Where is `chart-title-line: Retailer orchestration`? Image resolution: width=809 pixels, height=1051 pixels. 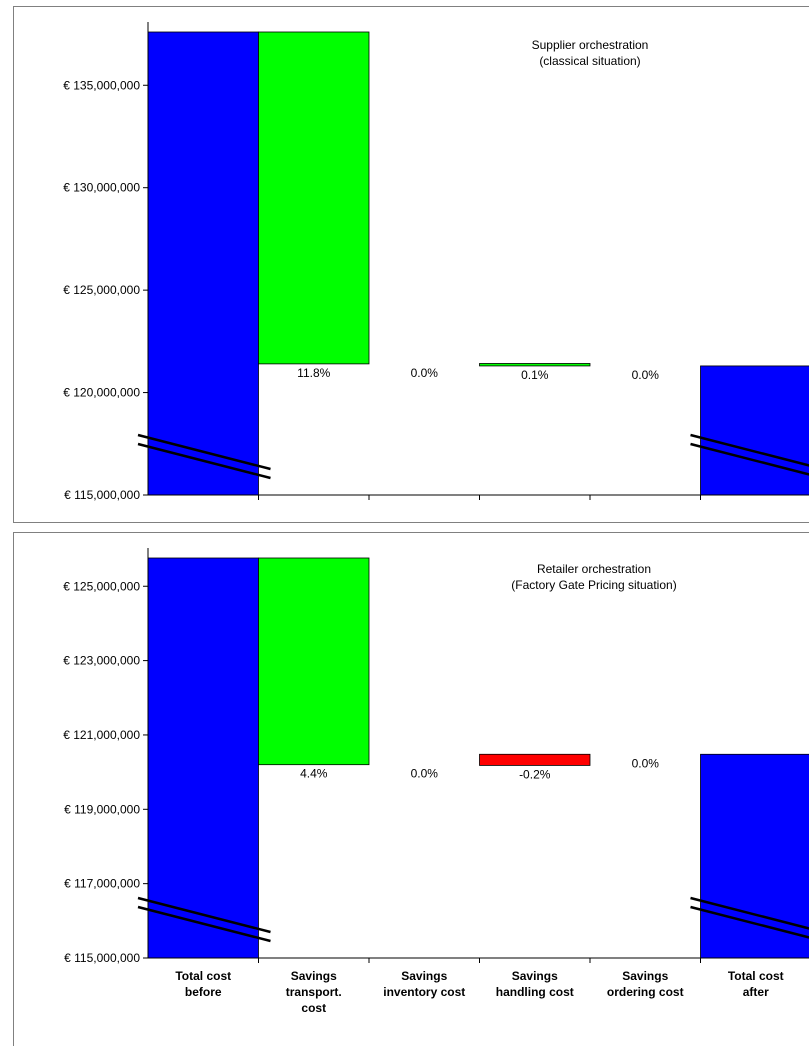 chart-title-line: Retailer orchestration is located at coordinates (594, 569).